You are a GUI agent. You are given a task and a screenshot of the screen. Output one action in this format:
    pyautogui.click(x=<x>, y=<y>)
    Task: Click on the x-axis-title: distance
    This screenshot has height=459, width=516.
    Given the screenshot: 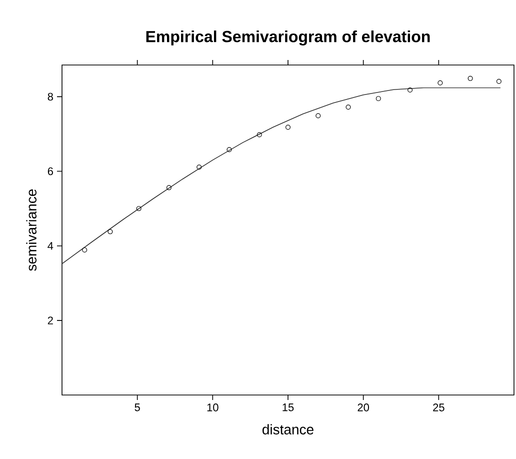 What is the action you would take?
    pyautogui.click(x=288, y=429)
    